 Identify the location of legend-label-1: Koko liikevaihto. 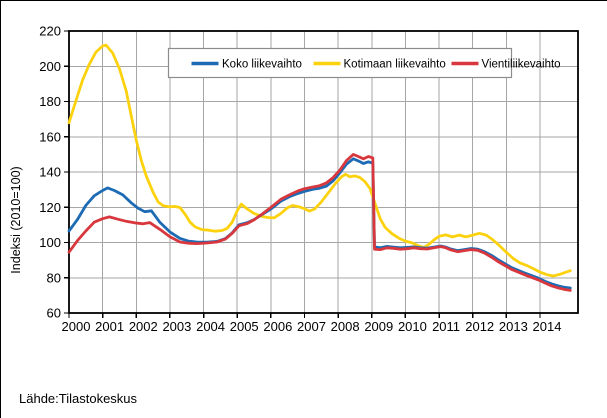
(262, 65).